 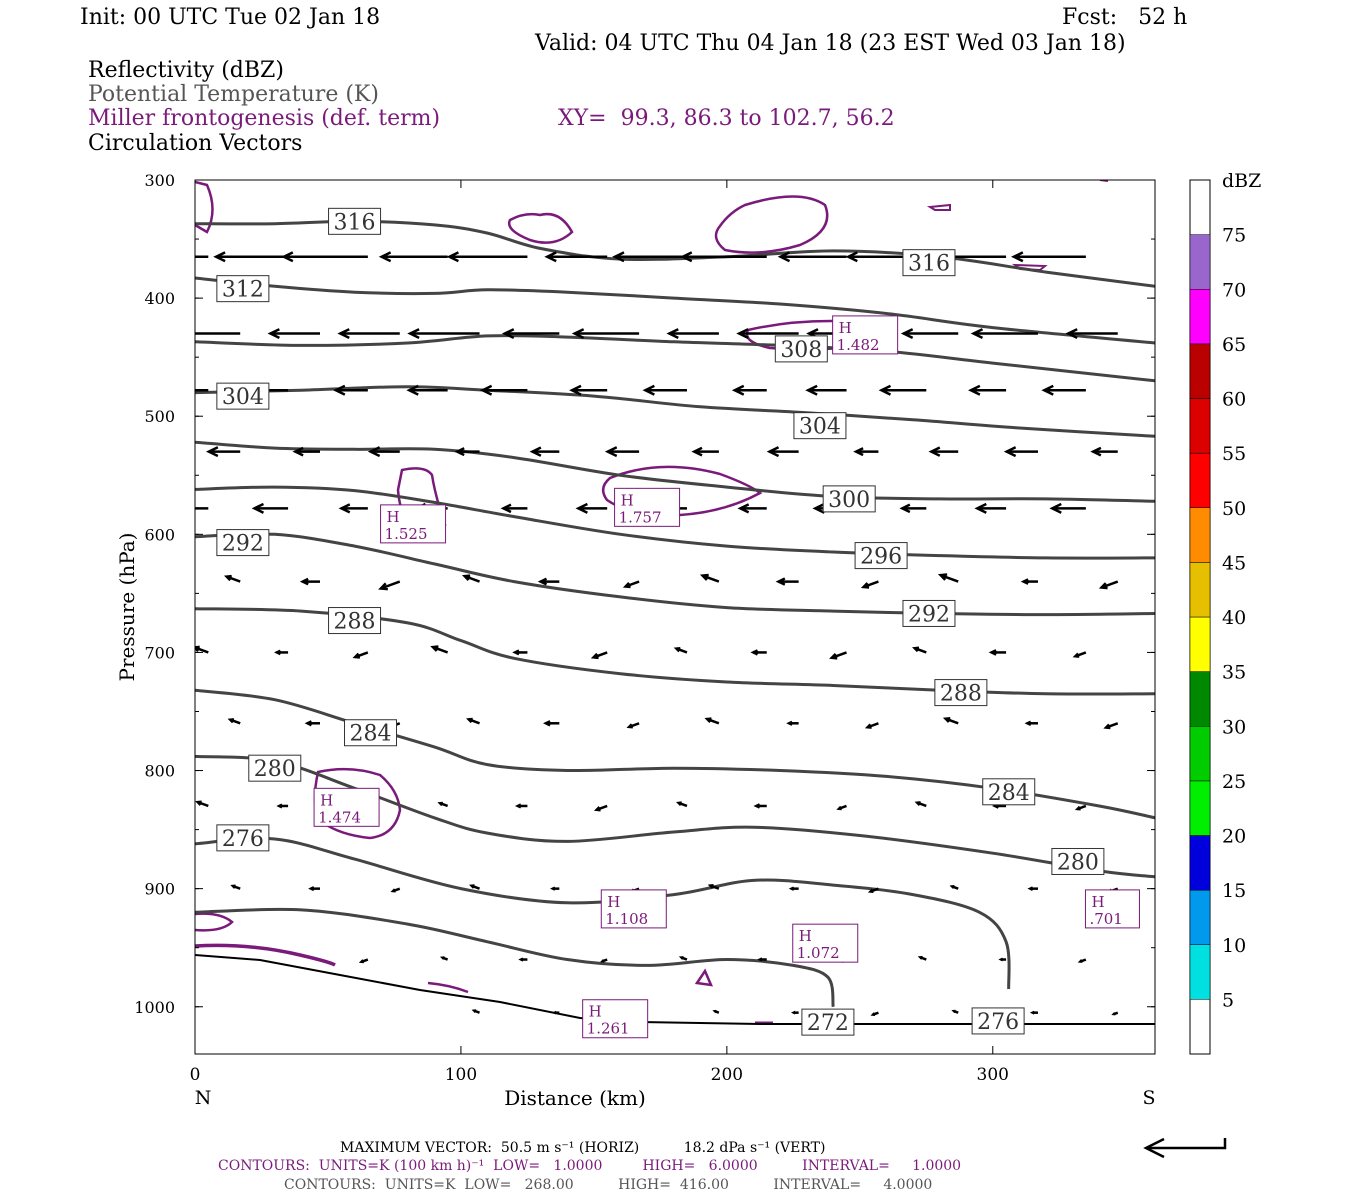 What do you see at coordinates (1234, 891) in the screenshot?
I see `colorbar-level-label: 15` at bounding box center [1234, 891].